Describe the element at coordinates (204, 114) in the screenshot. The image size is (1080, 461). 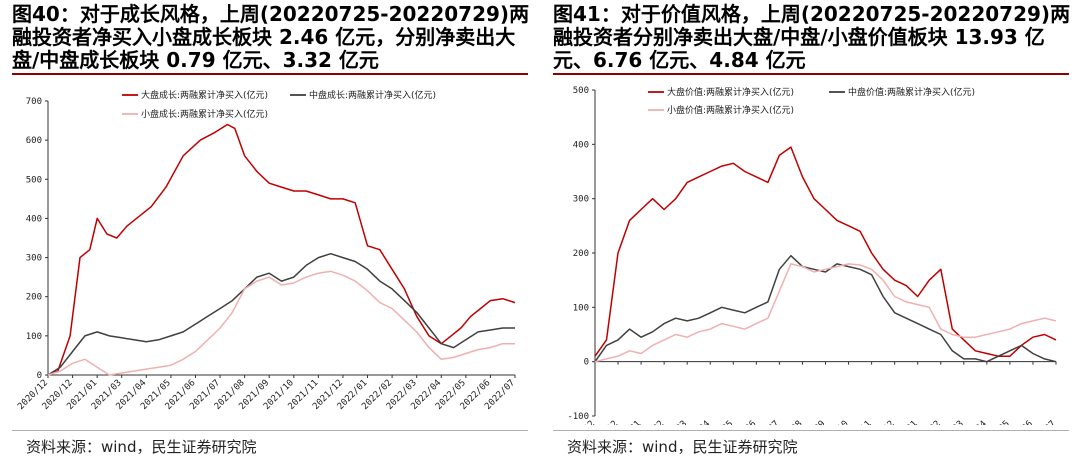
I see `legend-label-3: 小盘成长:两融累计净买入(亿元)` at that location.